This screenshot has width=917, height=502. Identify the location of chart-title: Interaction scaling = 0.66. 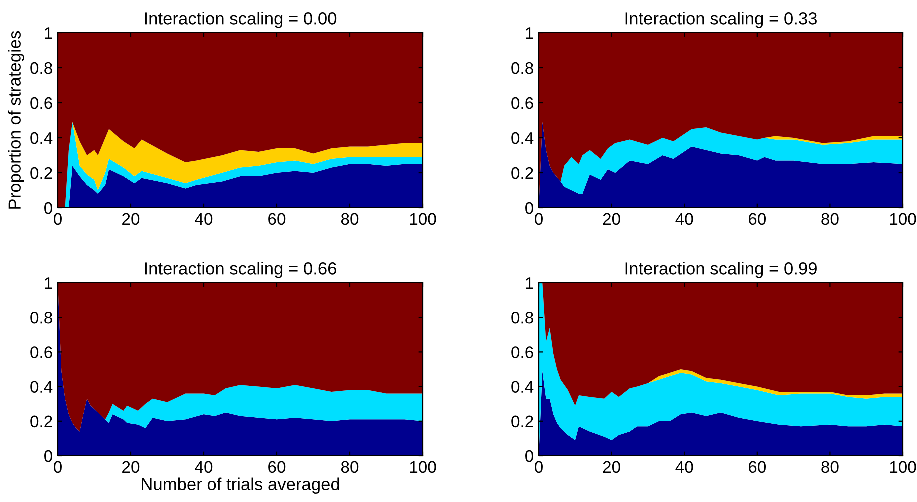
(240, 270).